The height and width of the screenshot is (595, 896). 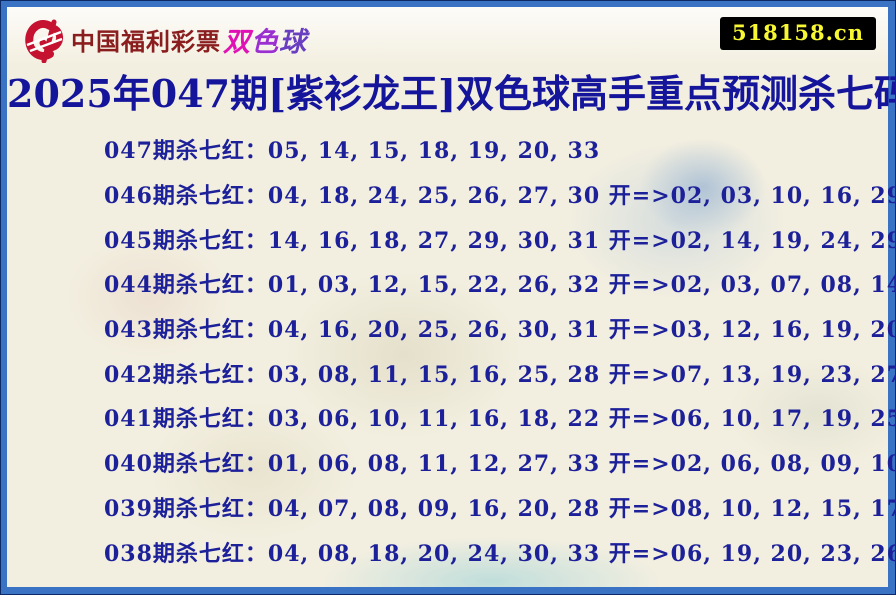 I want to click on brand-header: 中国福利彩票 双色球, so click(x=164, y=39).